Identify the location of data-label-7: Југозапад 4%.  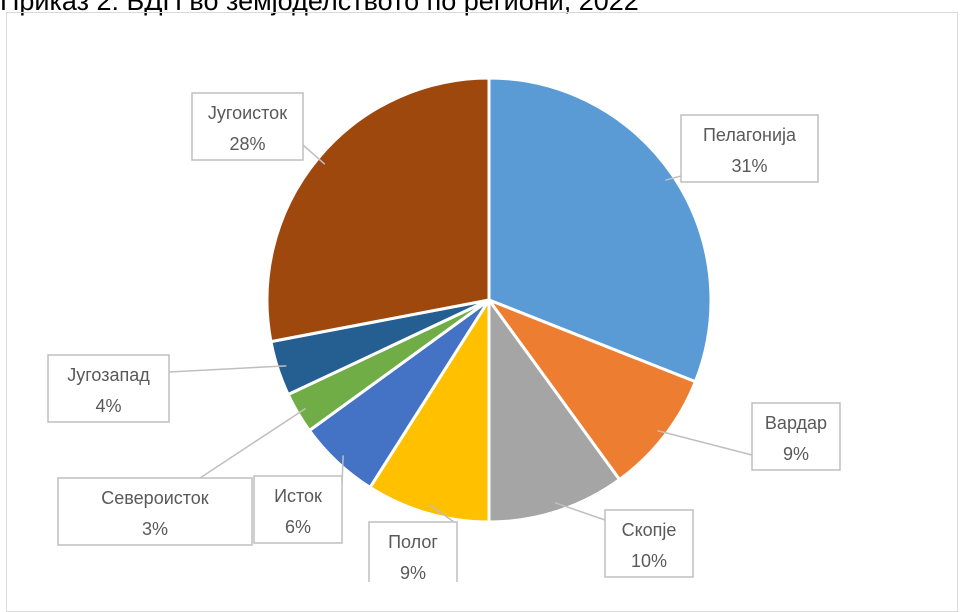
(108, 388).